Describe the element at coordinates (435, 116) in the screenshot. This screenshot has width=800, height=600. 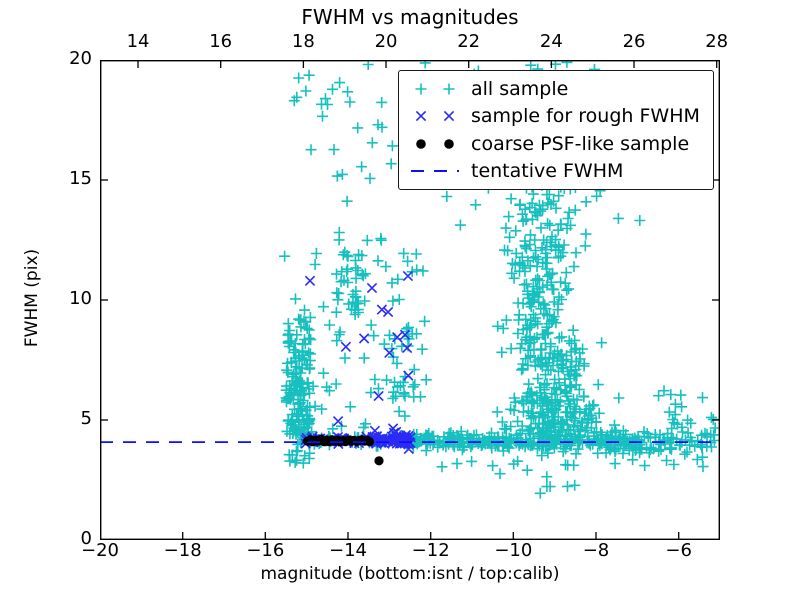
I see `x-marker-icon` at that location.